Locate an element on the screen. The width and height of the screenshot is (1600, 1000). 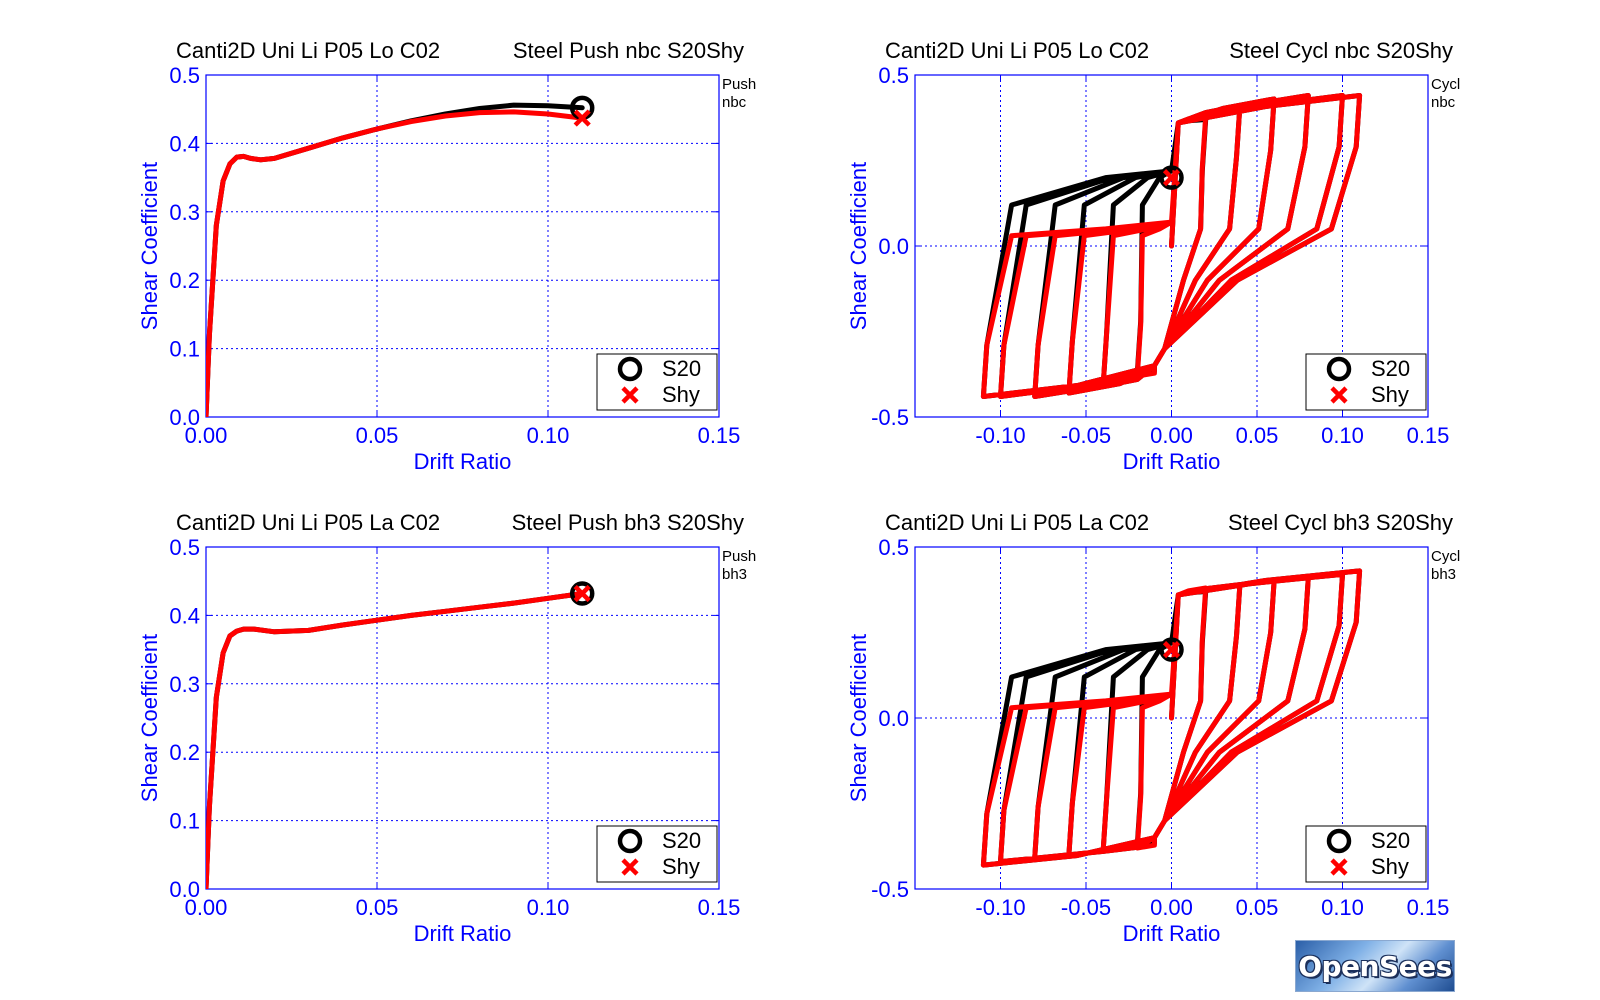
opensees-logo: OpenSees is located at coordinates (1375, 966).